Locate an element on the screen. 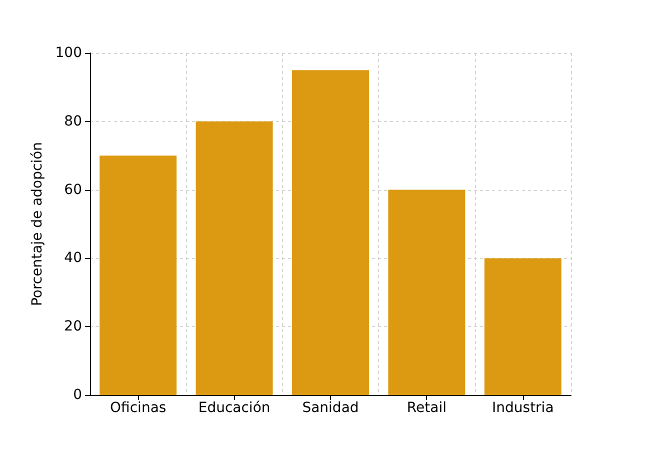 The width and height of the screenshot is (654, 454). y-tick-label: 80 is located at coordinates (73, 121).